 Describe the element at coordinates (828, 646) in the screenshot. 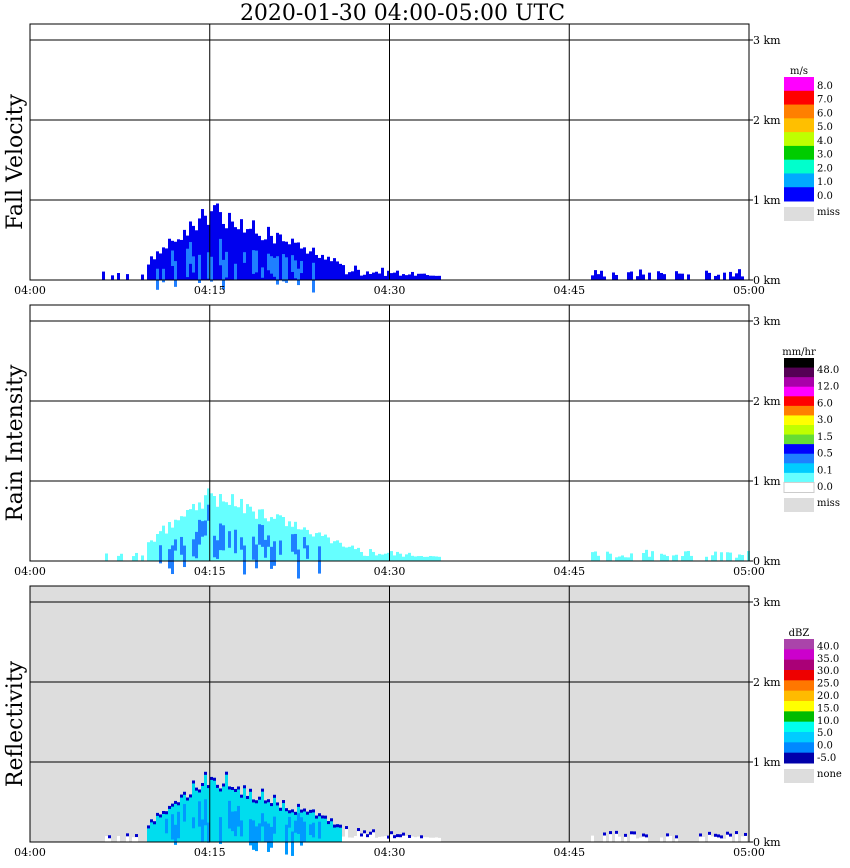

I see `legend-label: 40.0` at that location.